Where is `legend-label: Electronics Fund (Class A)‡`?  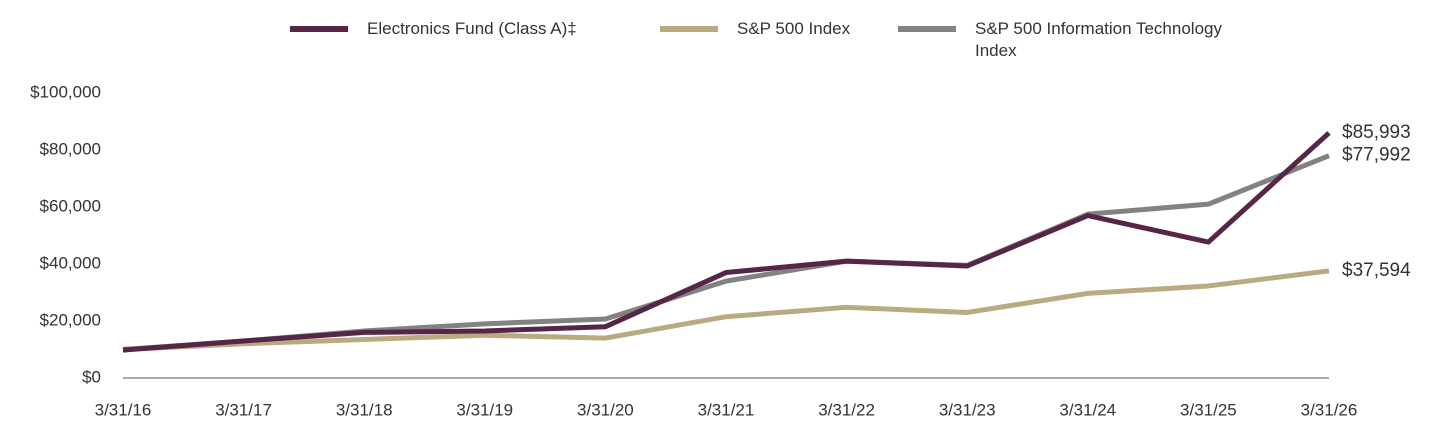
legend-label: Electronics Fund (Class A)‡ is located at coordinates (472, 28).